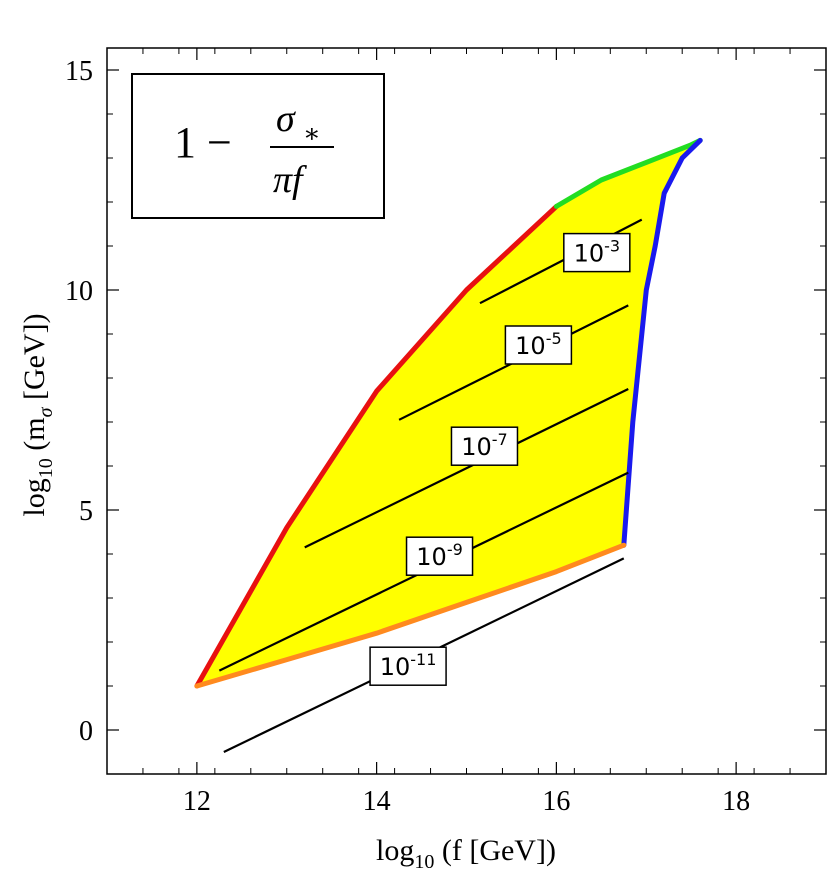  Describe the element at coordinates (662, 342) in the screenshot. I see `boundary-right` at that location.